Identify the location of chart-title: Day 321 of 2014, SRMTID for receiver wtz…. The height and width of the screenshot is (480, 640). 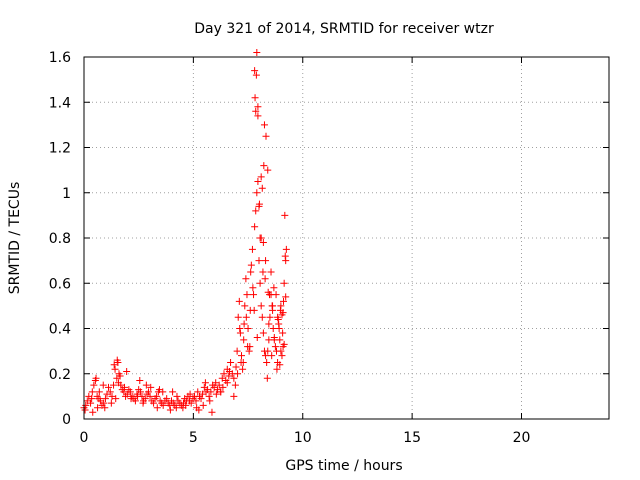
(344, 29).